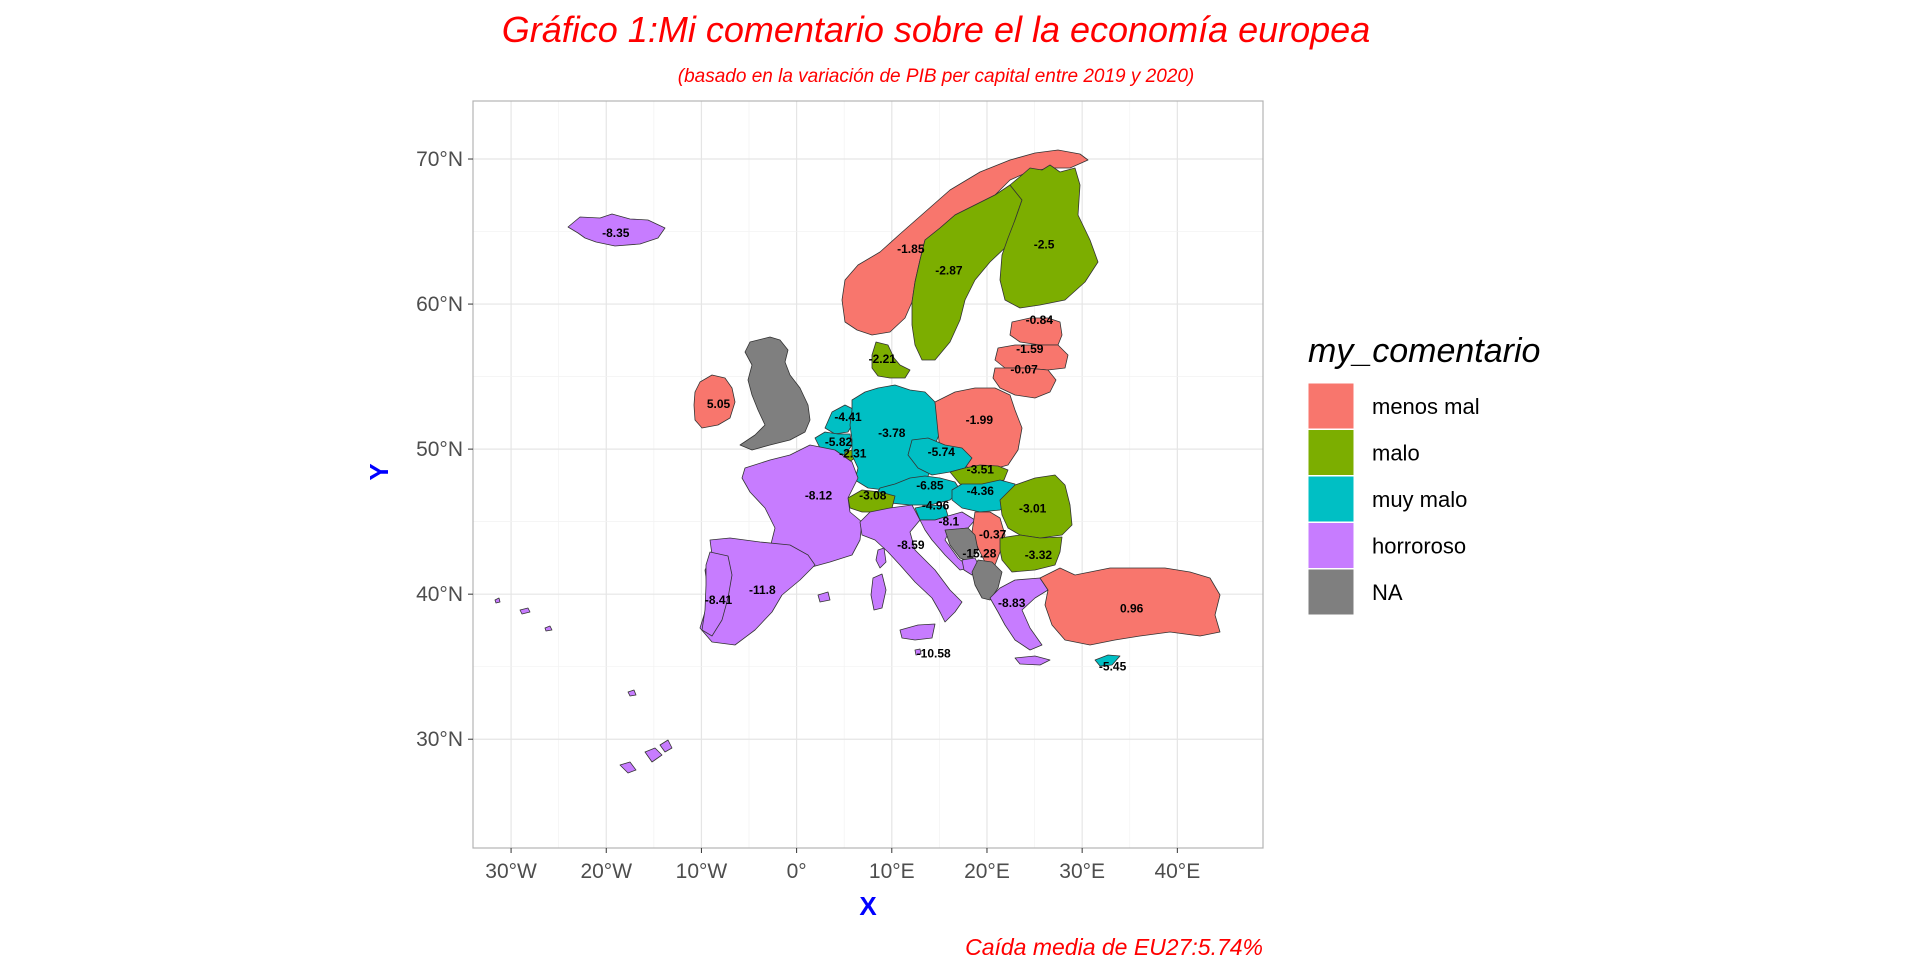 This screenshot has width=1920, height=960. I want to click on value-label: -2.21, so click(883, 359).